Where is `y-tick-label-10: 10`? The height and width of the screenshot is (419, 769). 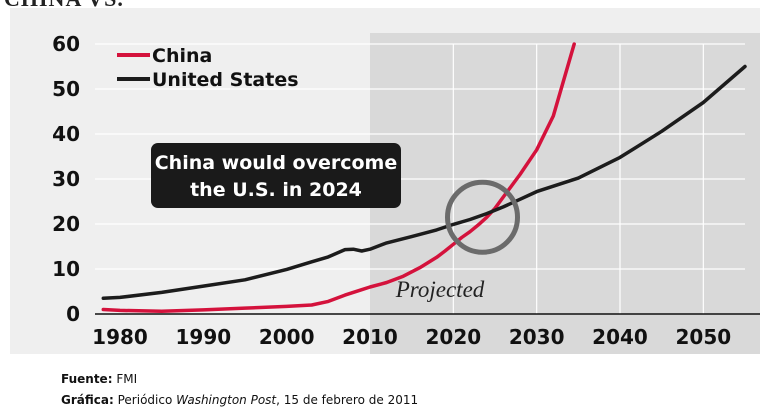 y-tick-label-10: 10 is located at coordinates (66, 269).